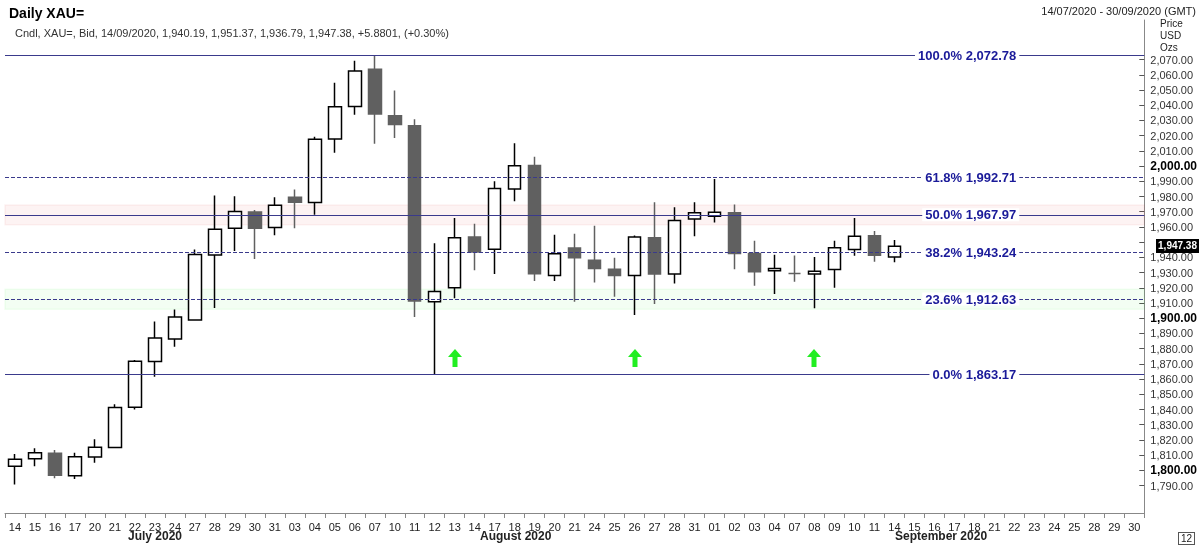 The height and width of the screenshot is (553, 1200). What do you see at coordinates (232, 32) in the screenshot?
I see `text: Cndl, XAU=, Bid, 14/09/2020, 1,940.19, 1,951.37, 1,936.79, 1,947.38, +5.8801, (+0.30%)` at bounding box center [232, 32].